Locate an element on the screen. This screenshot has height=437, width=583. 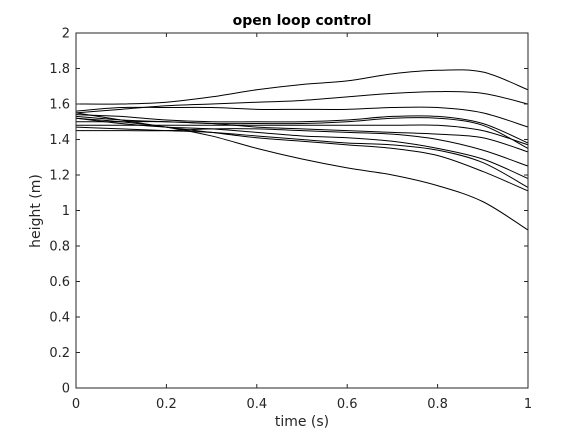
y-tick-label: 2 is located at coordinates (66, 34).